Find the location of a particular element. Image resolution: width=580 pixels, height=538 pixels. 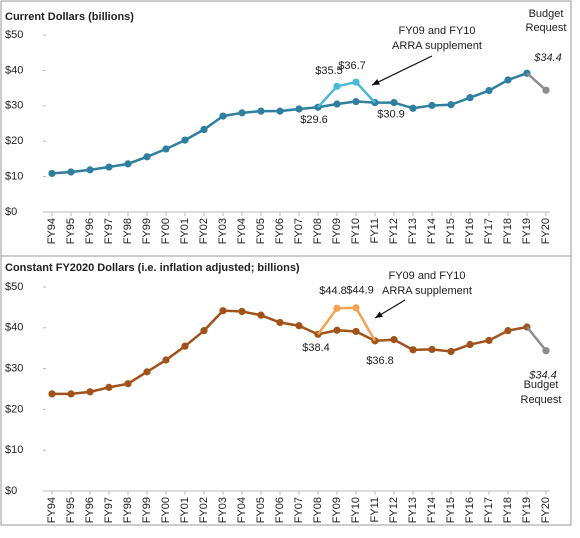

x-tick-label: FY99 is located at coordinates (147, 231).